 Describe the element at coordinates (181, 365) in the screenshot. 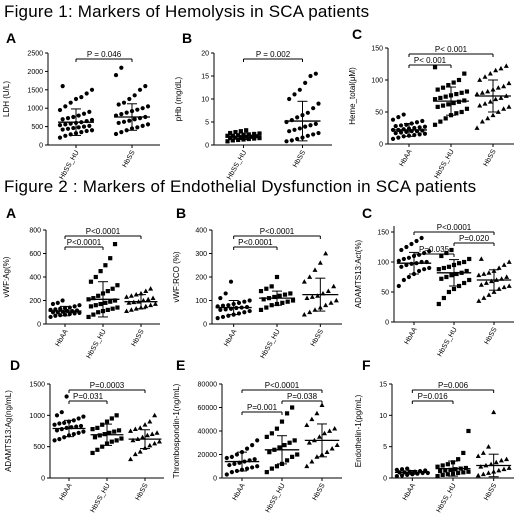

I see `panel-letter-f2e: E` at that location.